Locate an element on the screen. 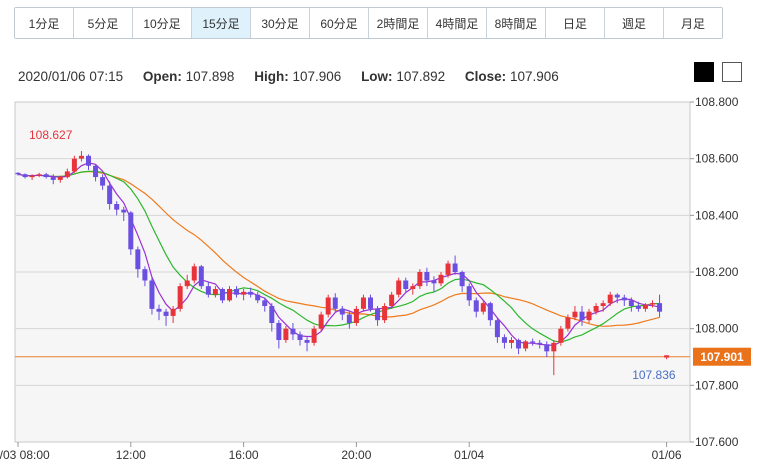  y-tick-label: 107.600 is located at coordinates (717, 442).